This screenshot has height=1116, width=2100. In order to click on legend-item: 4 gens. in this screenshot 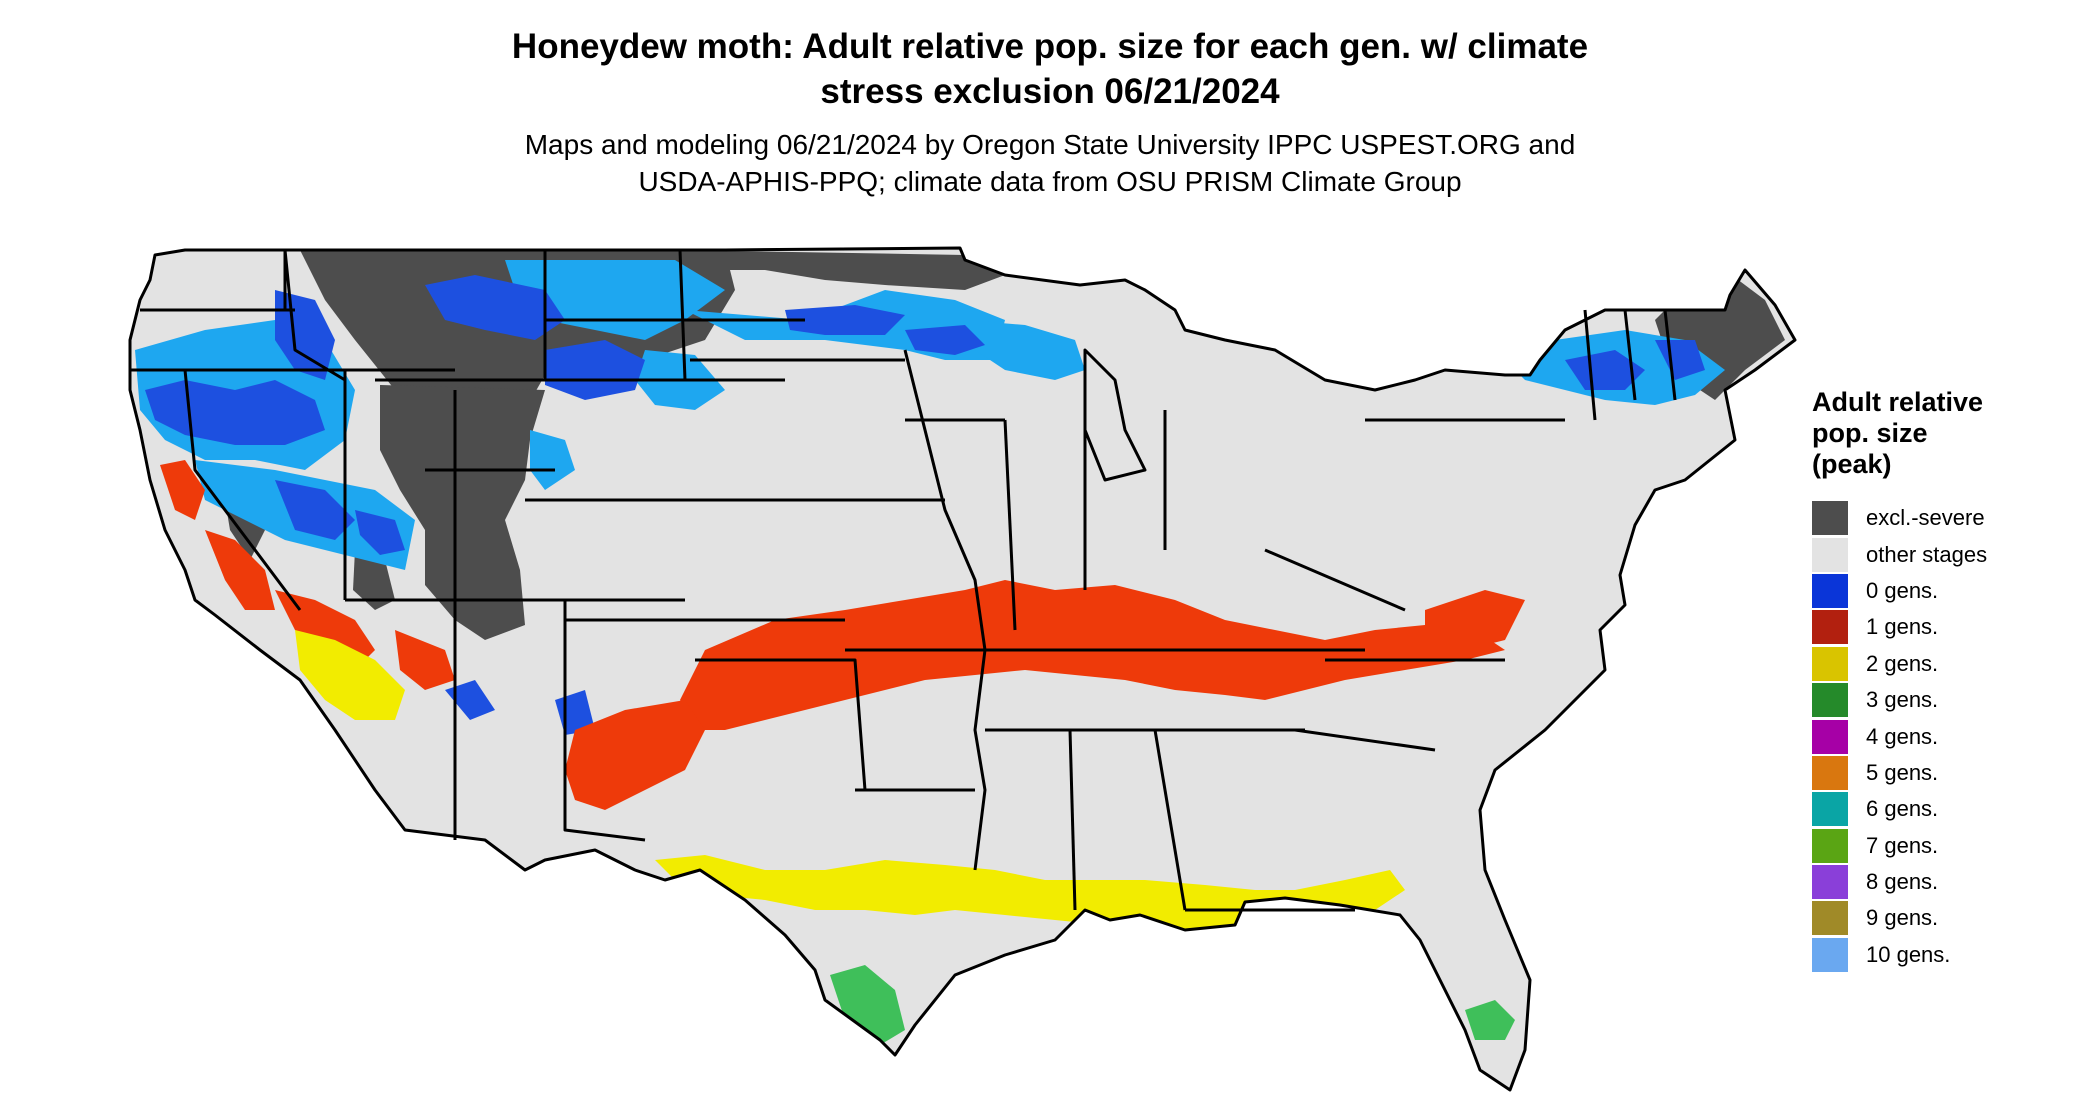, I will do `click(1952, 736)`.